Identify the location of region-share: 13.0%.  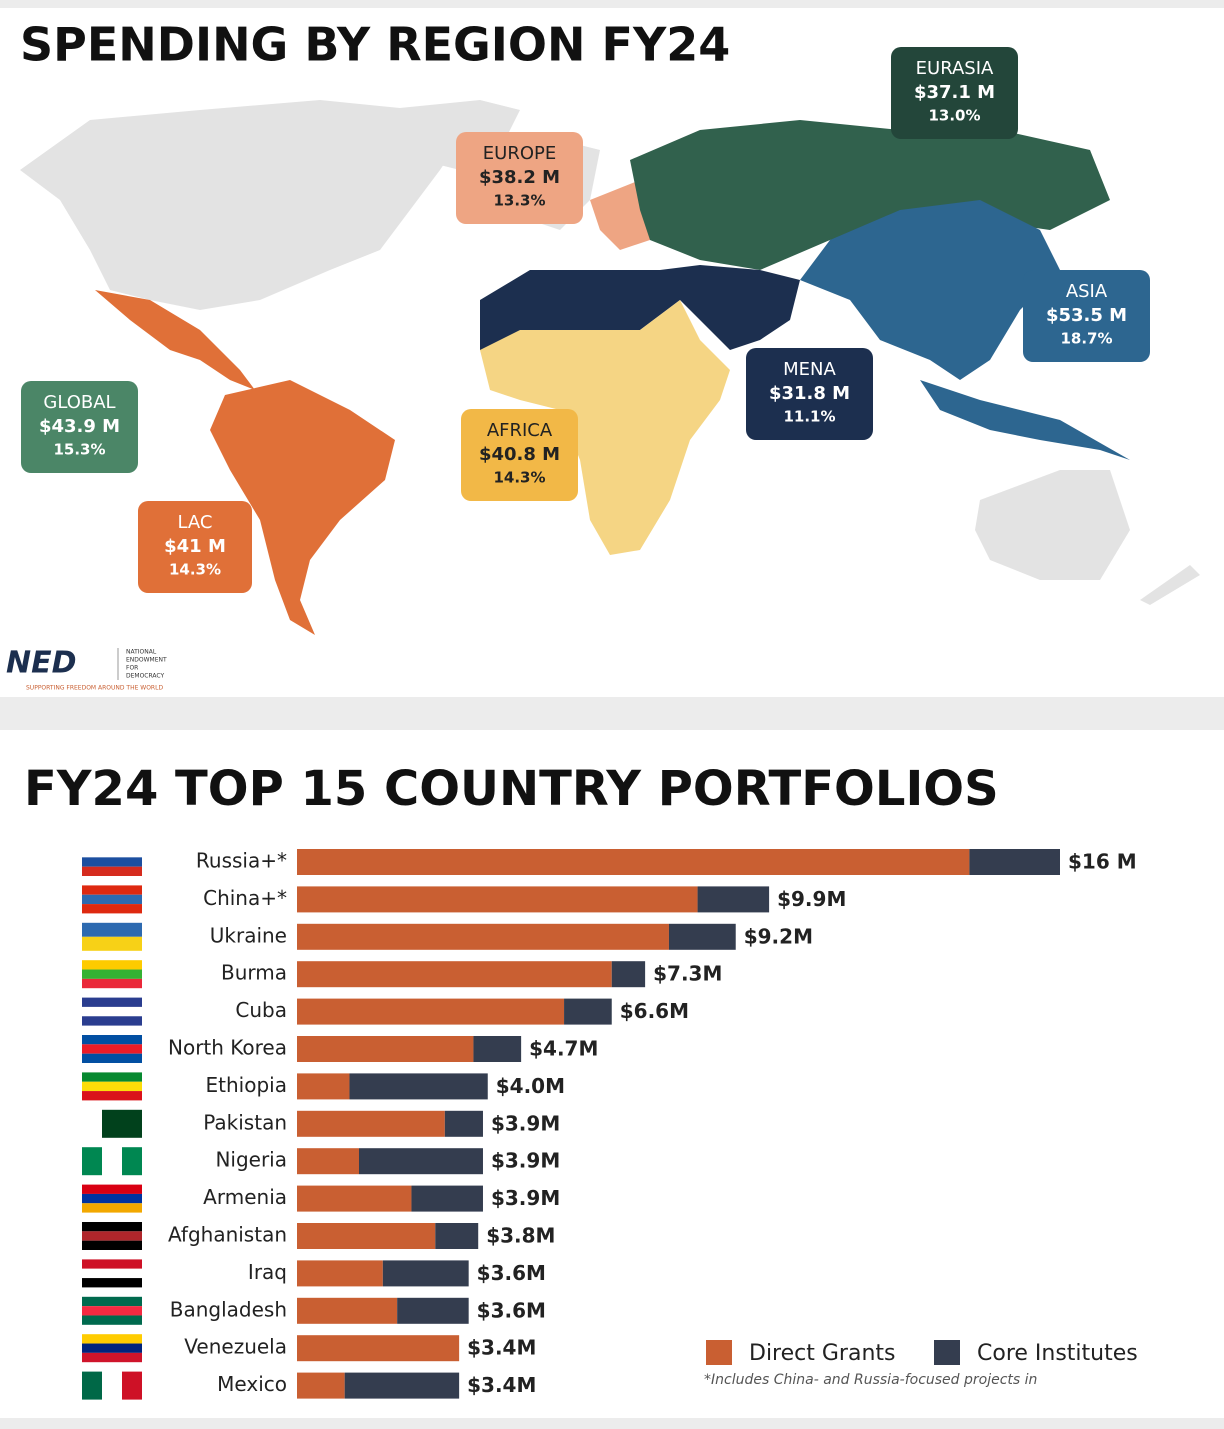
(954, 116).